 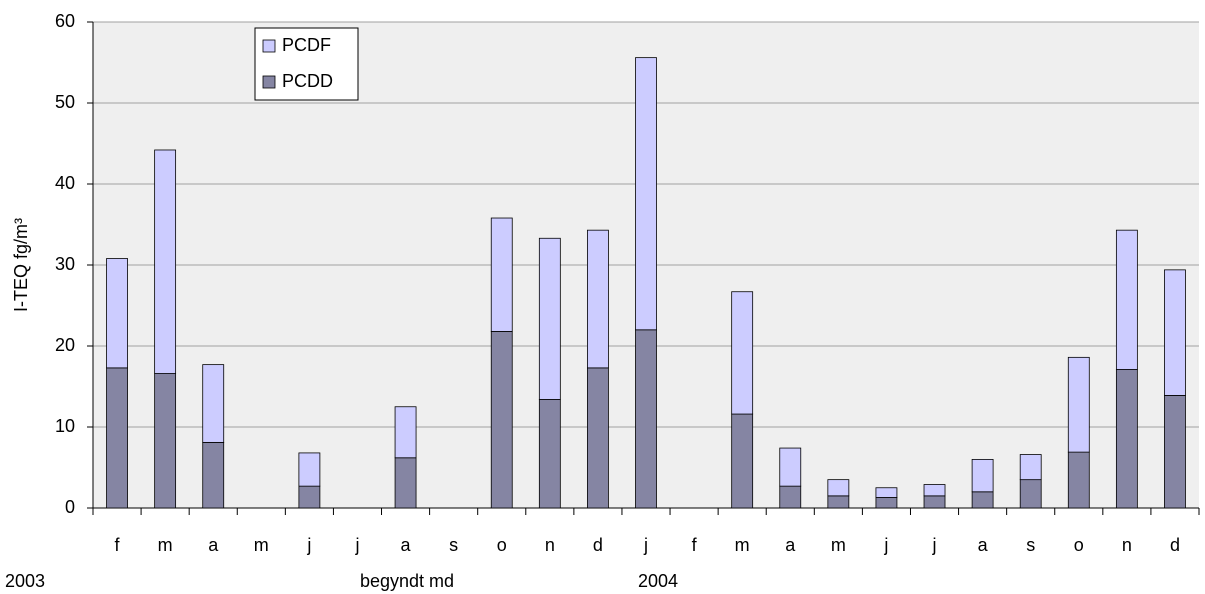 I want to click on y-axis-label: I-TEQ fg/m³, so click(x=21, y=265).